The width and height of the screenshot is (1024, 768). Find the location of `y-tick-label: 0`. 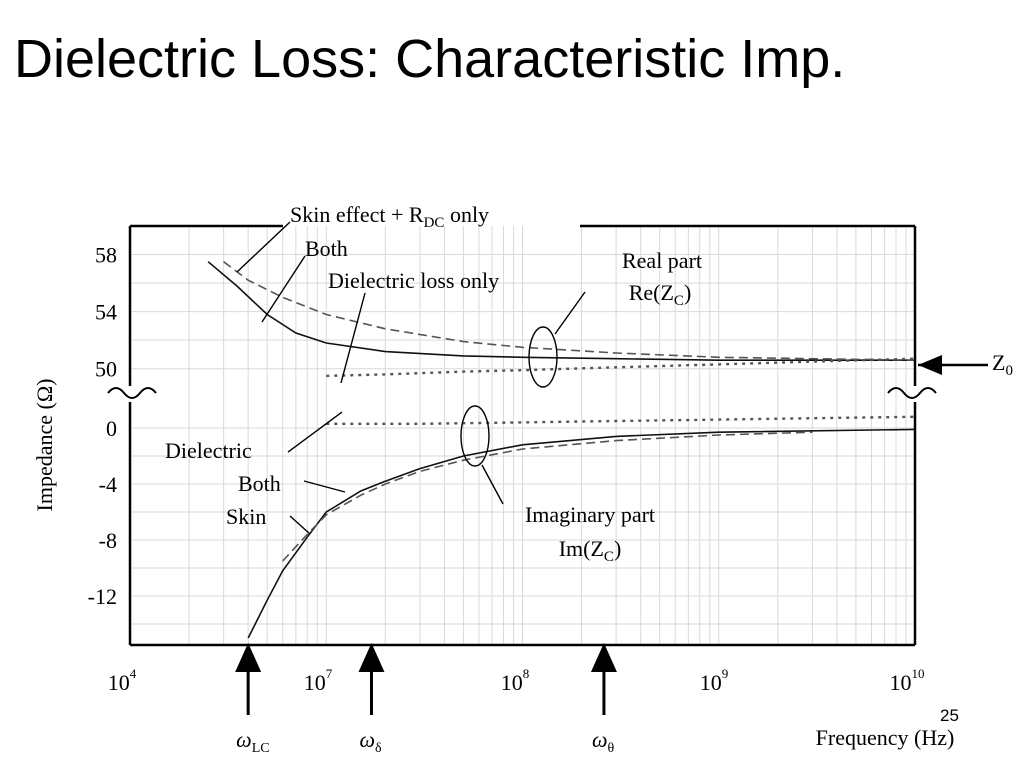

y-tick-label: 0 is located at coordinates (111, 428).